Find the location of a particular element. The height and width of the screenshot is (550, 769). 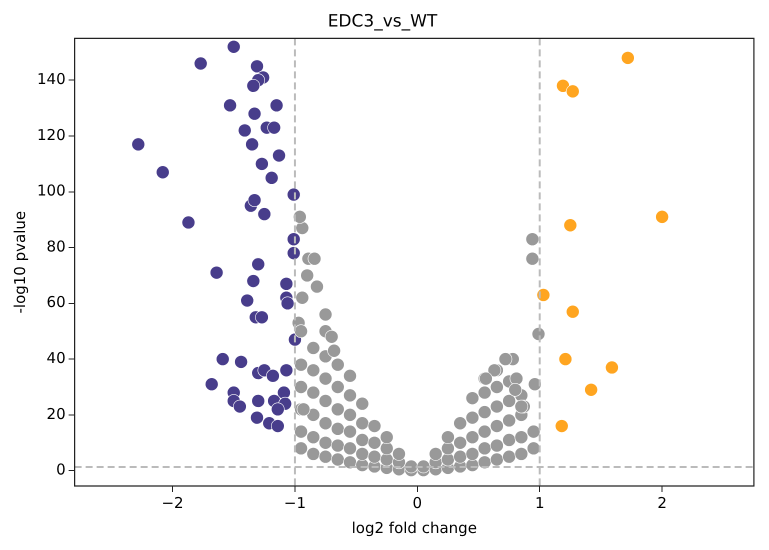

y-tick-label: 80 is located at coordinates (56, 246).